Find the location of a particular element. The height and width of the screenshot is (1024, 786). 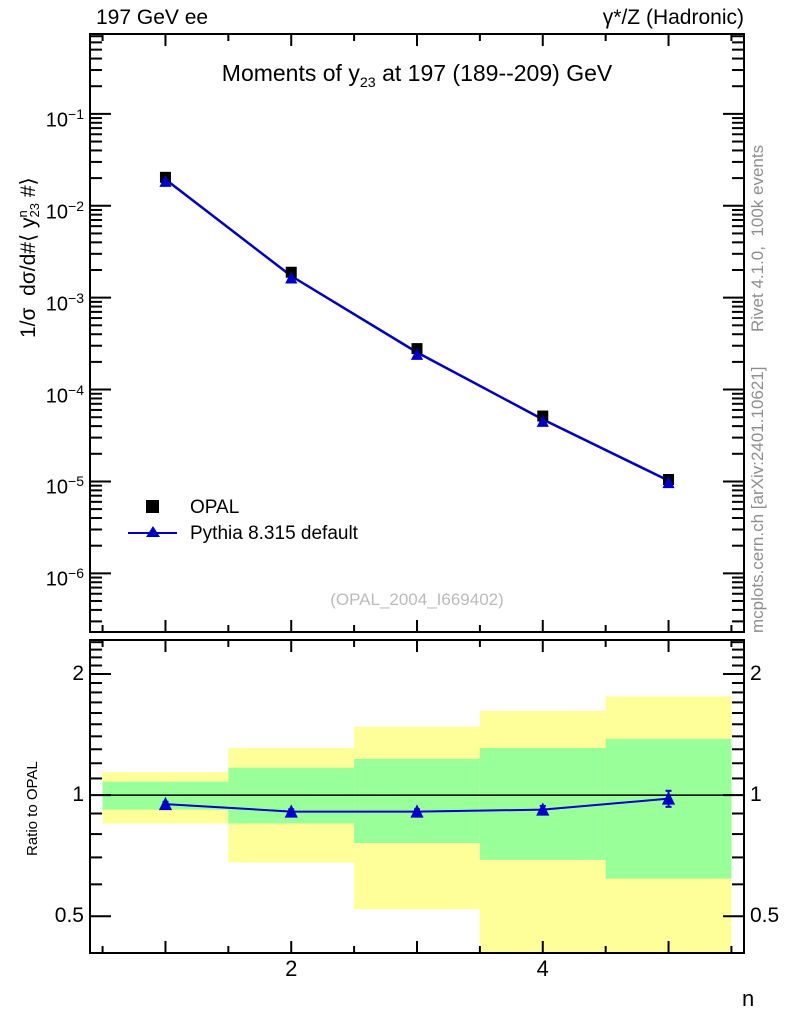

ratio-tick-label: 2 is located at coordinates (78, 674).